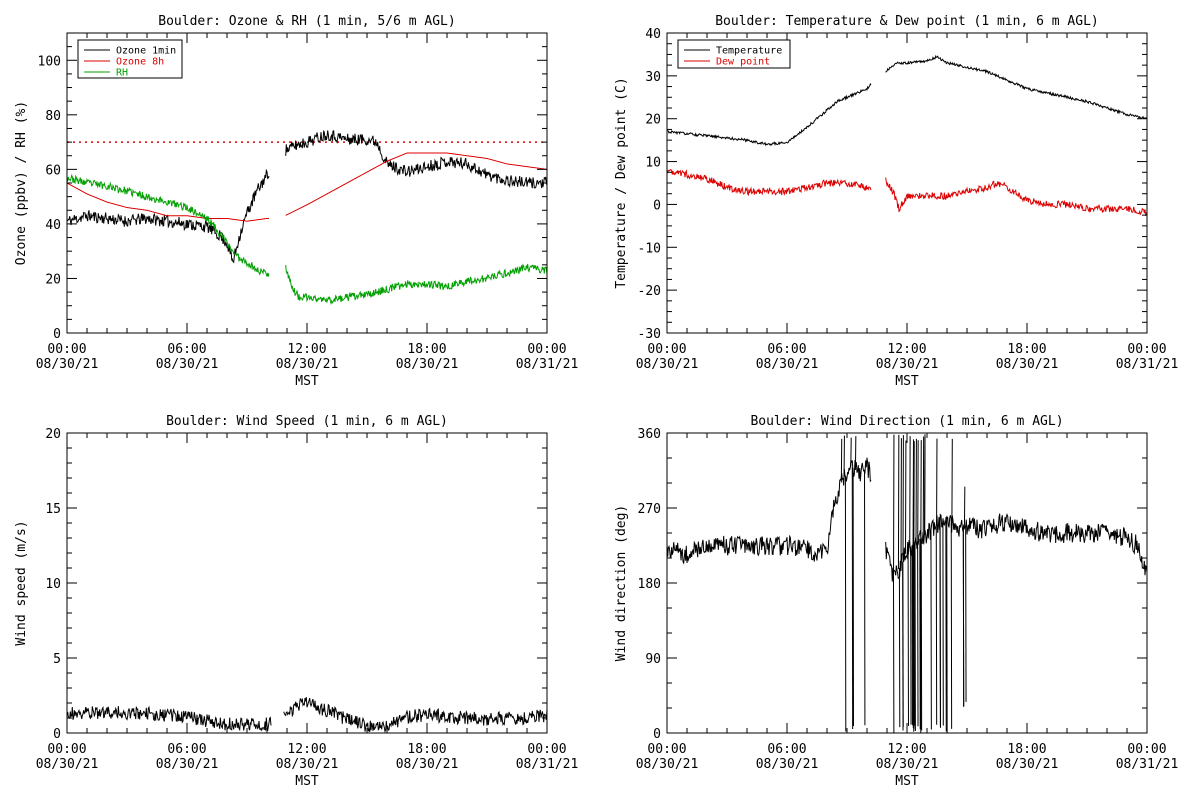  I want to click on y-axis-label: Ozone (ppbv) / RH (%), so click(21, 183).